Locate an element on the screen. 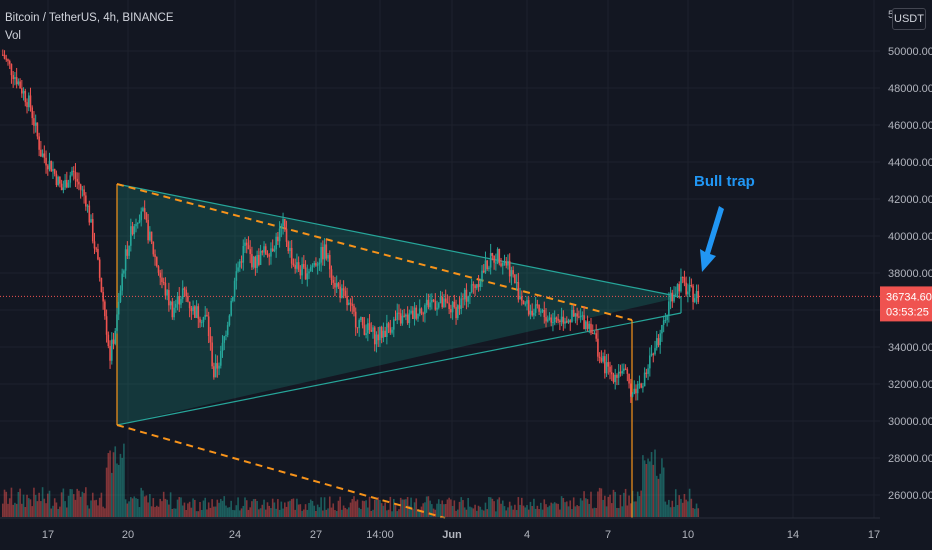  time-tick-label: 4 is located at coordinates (527, 535).